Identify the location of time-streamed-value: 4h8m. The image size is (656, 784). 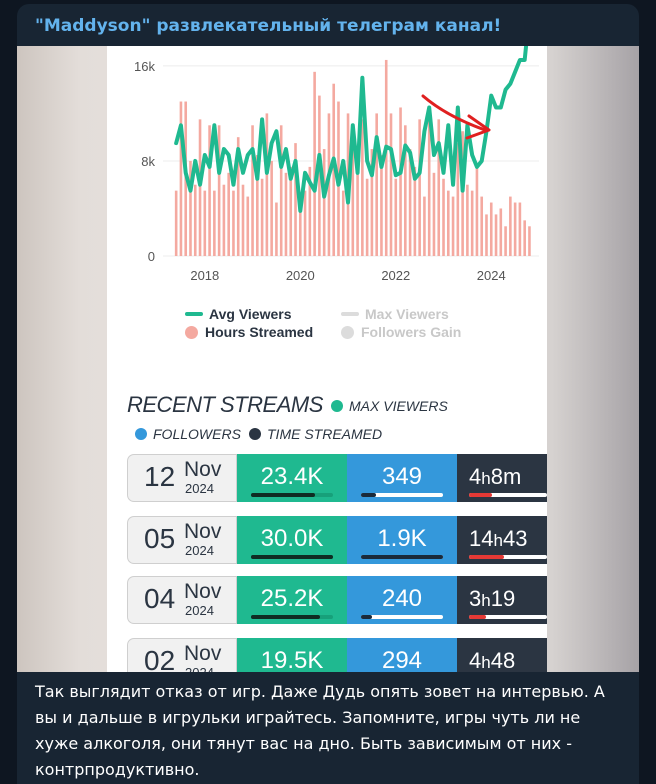
(495, 476).